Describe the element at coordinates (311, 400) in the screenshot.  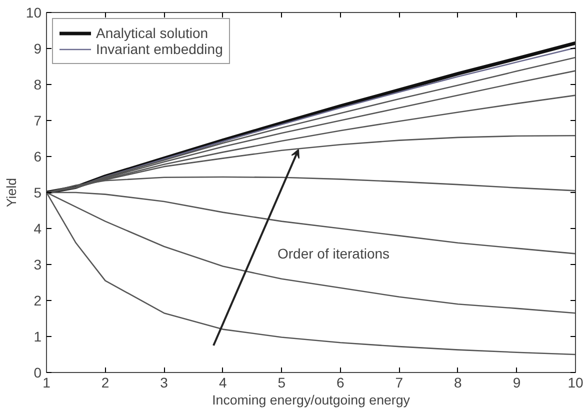
I see `x-axis-title: Incoming energy/outgoing energy` at that location.